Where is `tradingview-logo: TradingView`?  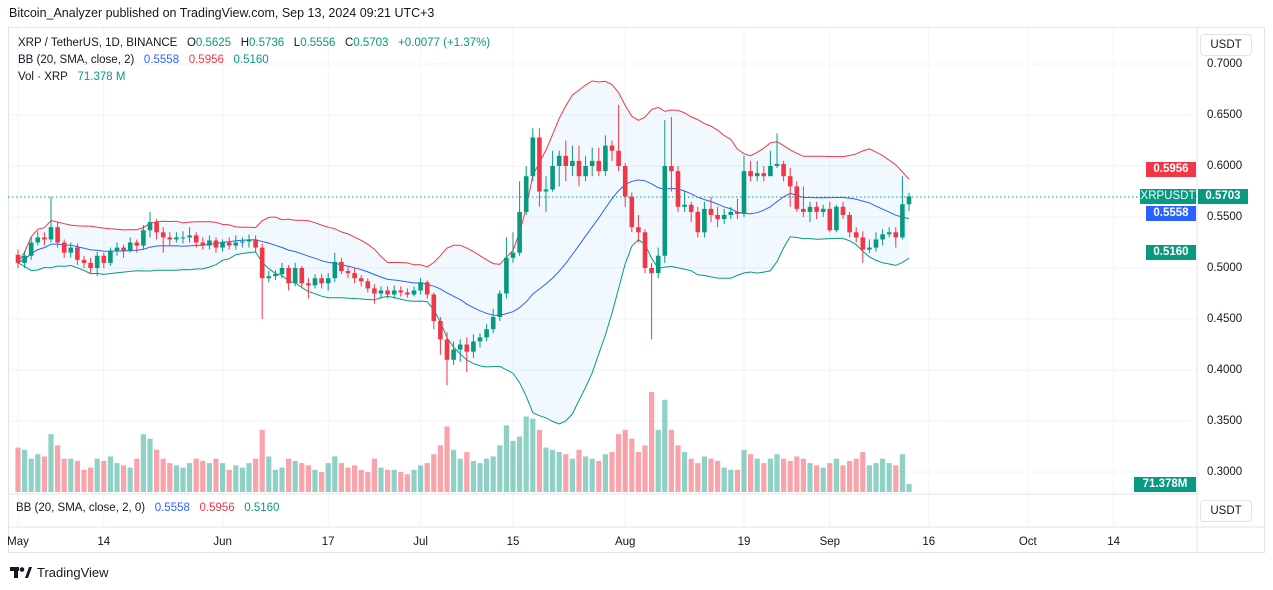
tradingview-logo: TradingView is located at coordinates (59, 572).